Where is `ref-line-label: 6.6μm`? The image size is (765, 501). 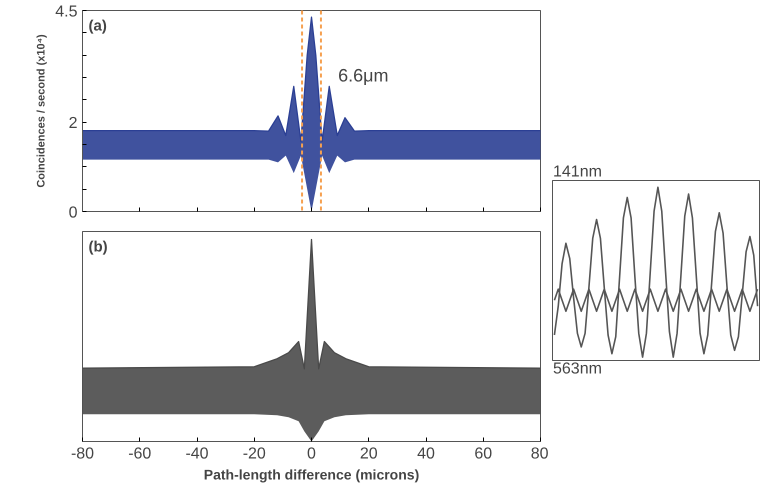 ref-line-label: 6.6μm is located at coordinates (363, 75).